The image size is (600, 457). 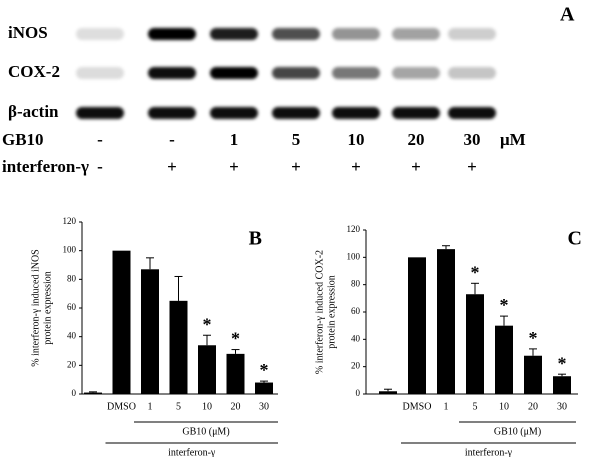 I want to click on y-axis-label: % interferon-γ induced COX-2, so click(x=319, y=312).